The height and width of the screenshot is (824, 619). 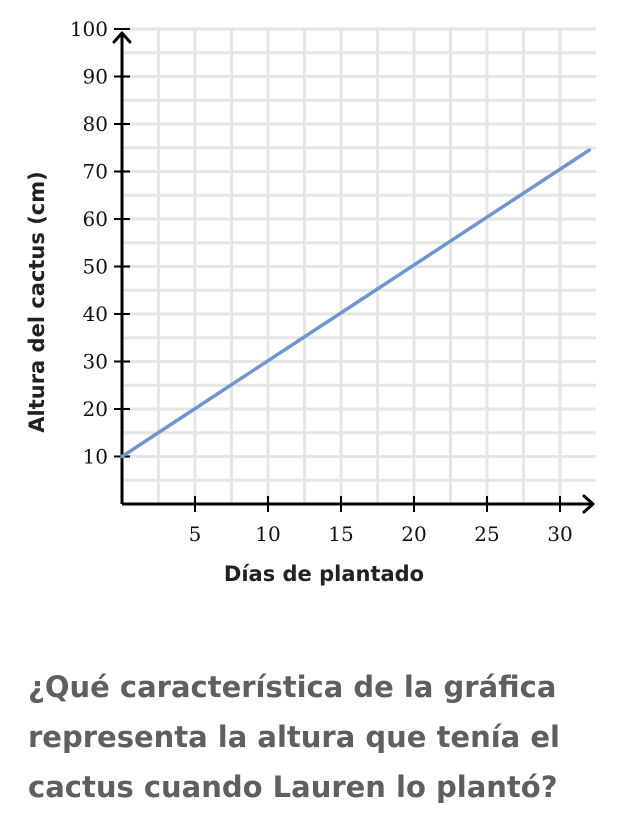 What do you see at coordinates (122, 37) in the screenshot?
I see `y-axis-arrow` at bounding box center [122, 37].